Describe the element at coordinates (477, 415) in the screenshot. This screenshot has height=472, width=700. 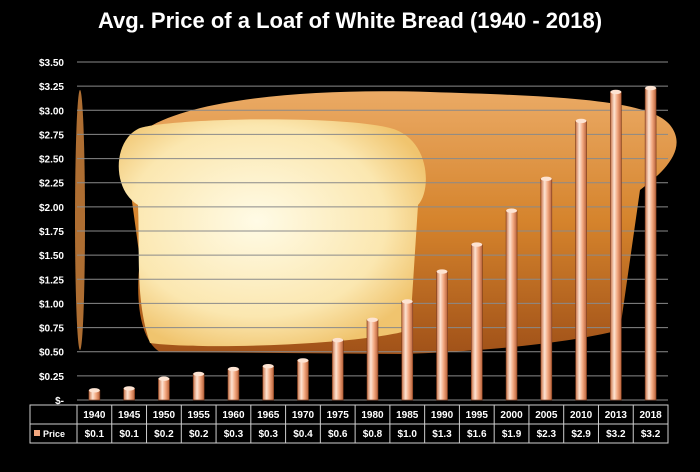
I see `x-category-label: 1995` at that location.